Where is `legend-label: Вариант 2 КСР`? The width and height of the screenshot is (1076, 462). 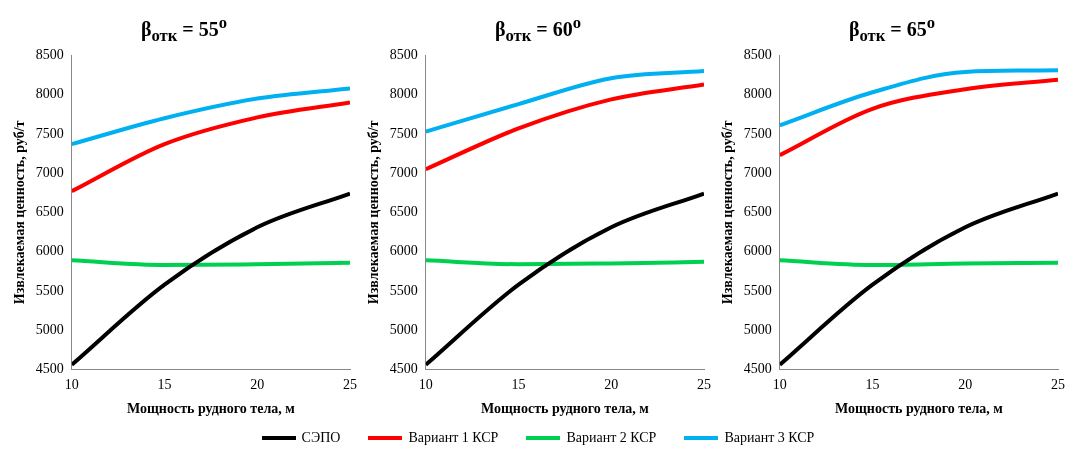
legend-label: Вариант 2 КСР is located at coordinates (611, 438).